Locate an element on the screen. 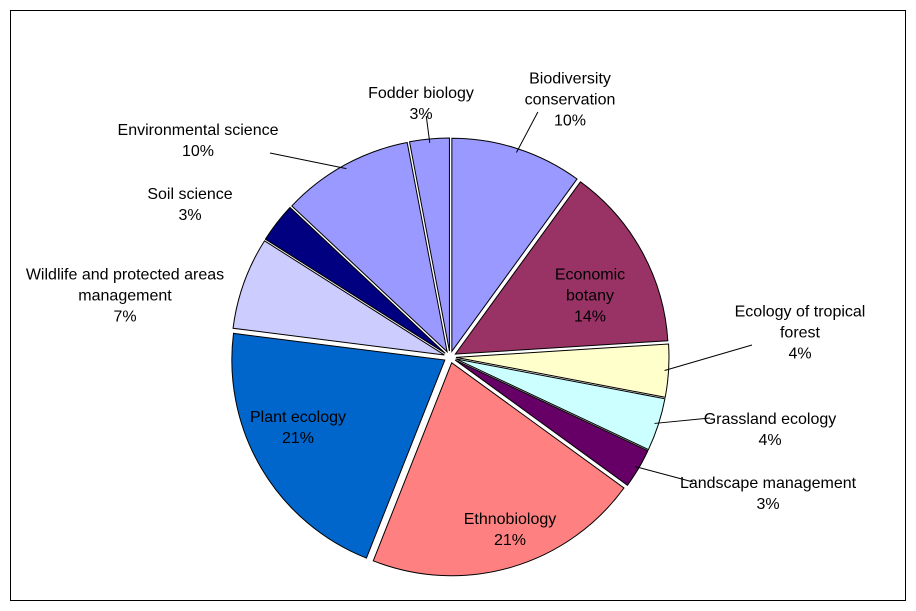 This screenshot has height=611, width=916. slice-label: Soil science 3% is located at coordinates (190, 205).